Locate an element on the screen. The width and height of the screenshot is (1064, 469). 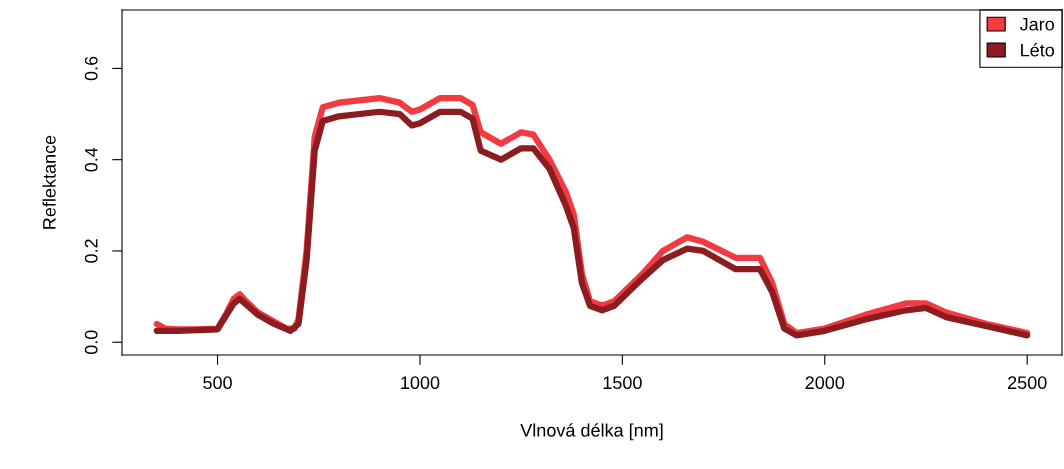
y-axis-title: Reflektance is located at coordinates (49, 182).